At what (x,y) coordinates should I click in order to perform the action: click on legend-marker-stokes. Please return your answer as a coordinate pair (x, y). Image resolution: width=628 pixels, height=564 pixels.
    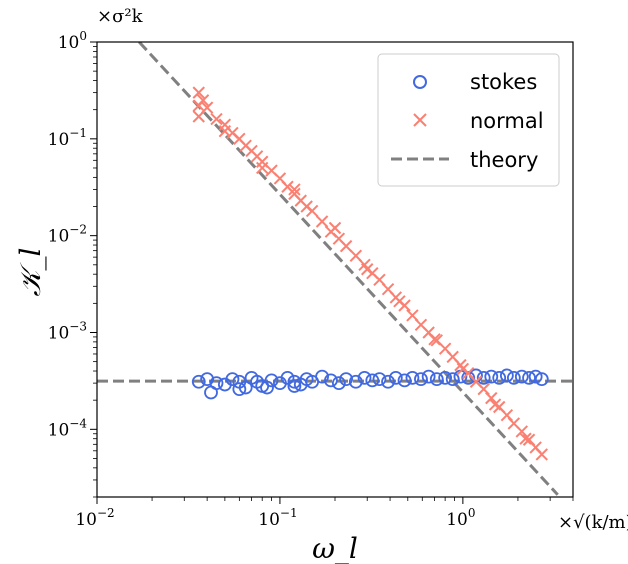
    Looking at the image, I should click on (420, 82).